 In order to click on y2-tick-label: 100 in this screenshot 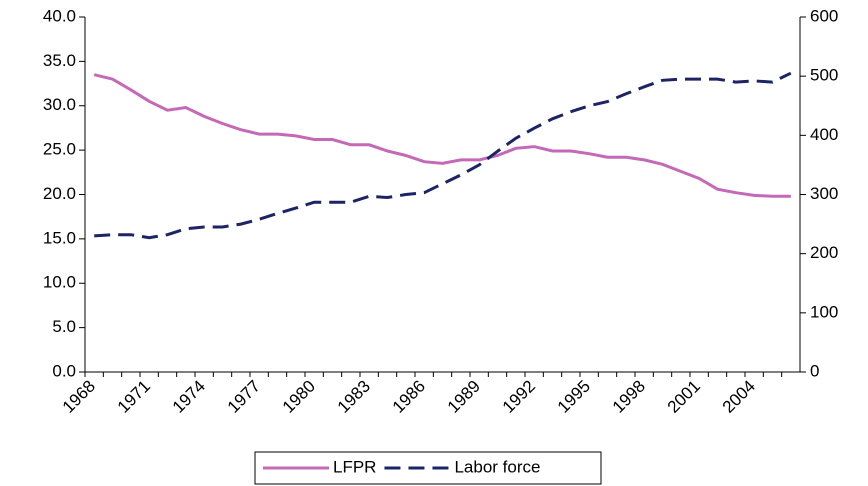, I will do `click(824, 311)`.